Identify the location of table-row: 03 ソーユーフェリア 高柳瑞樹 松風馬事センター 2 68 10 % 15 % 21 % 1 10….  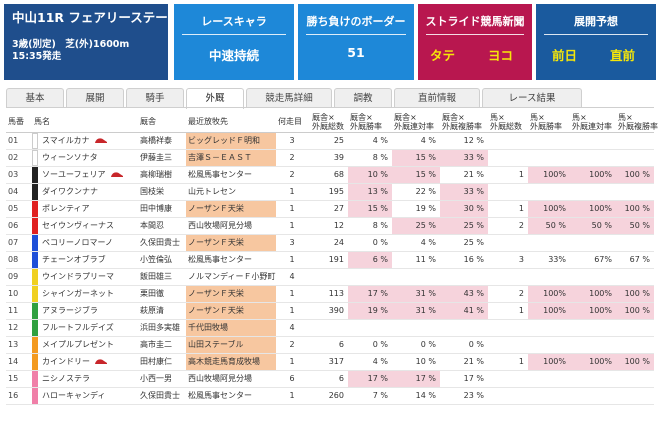
(330, 175).